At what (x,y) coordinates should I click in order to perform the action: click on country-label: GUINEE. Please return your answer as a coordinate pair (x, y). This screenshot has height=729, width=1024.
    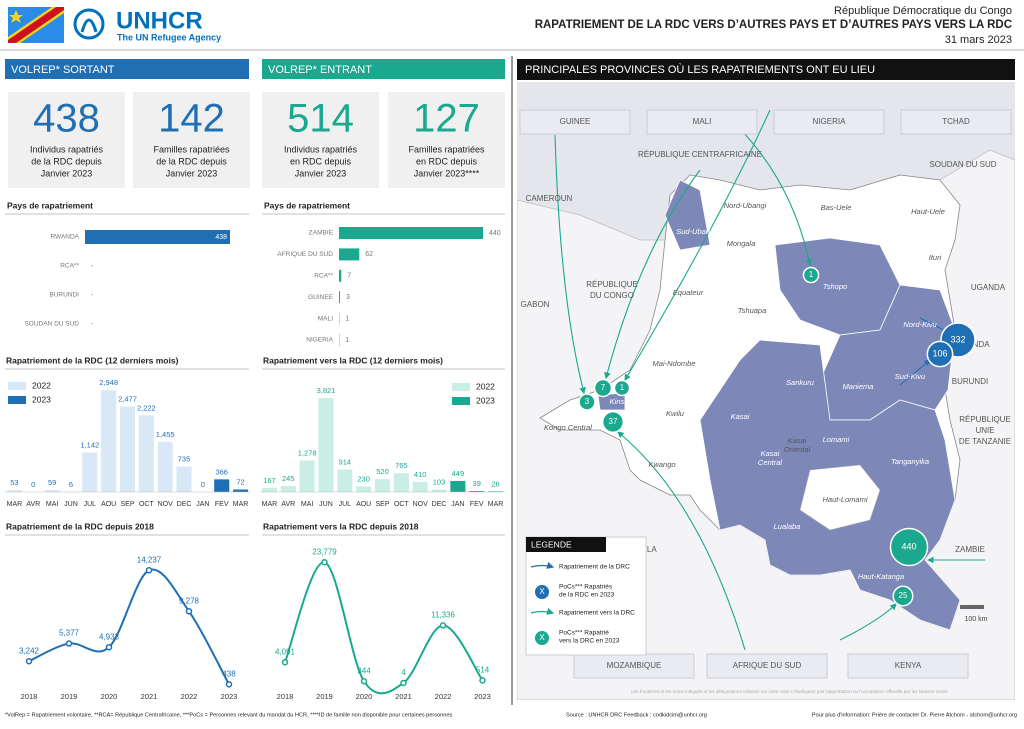
    Looking at the image, I should click on (575, 121).